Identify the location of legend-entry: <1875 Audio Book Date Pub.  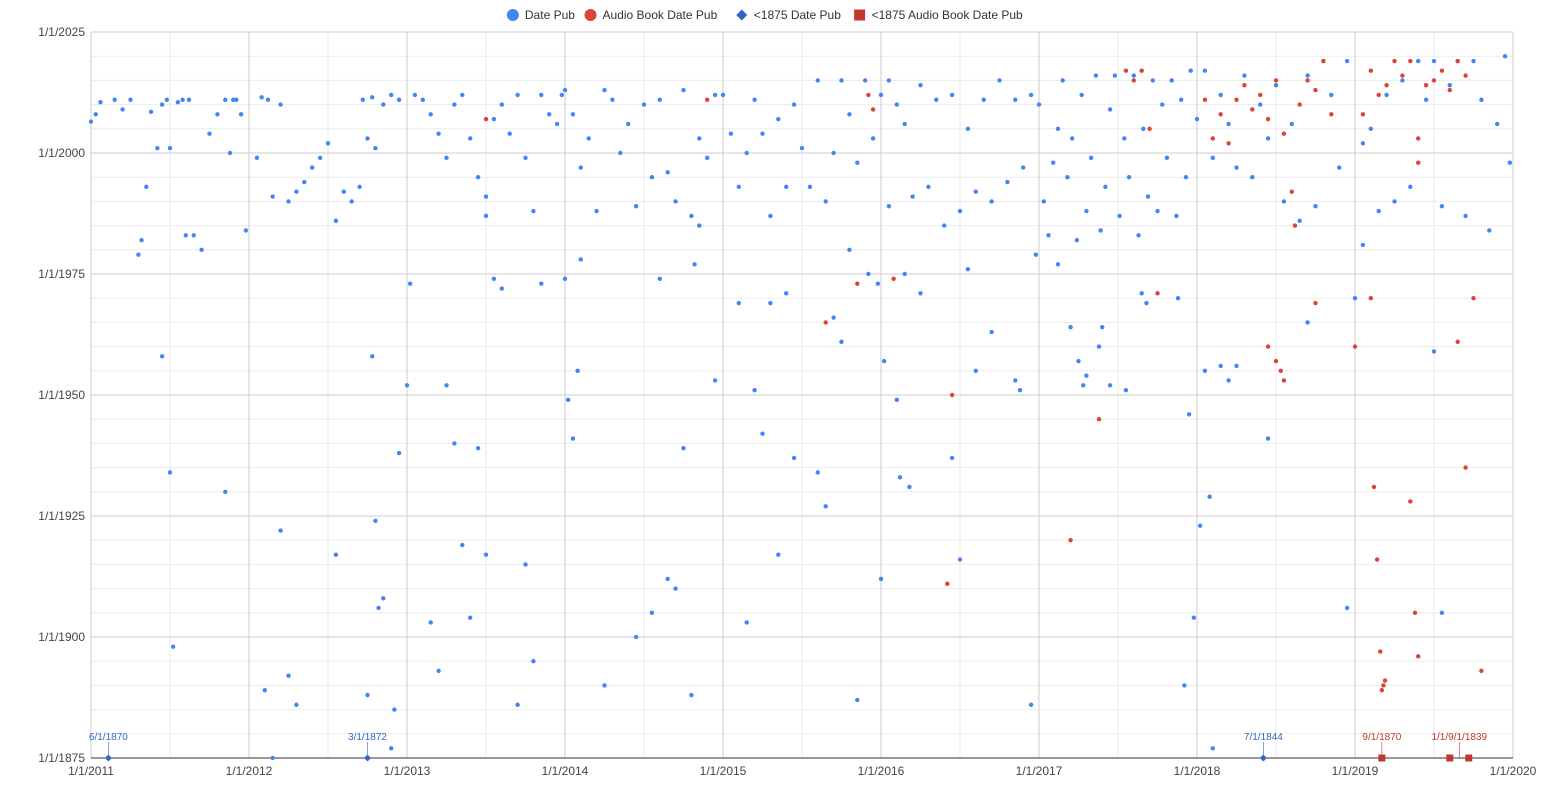
(938, 15).